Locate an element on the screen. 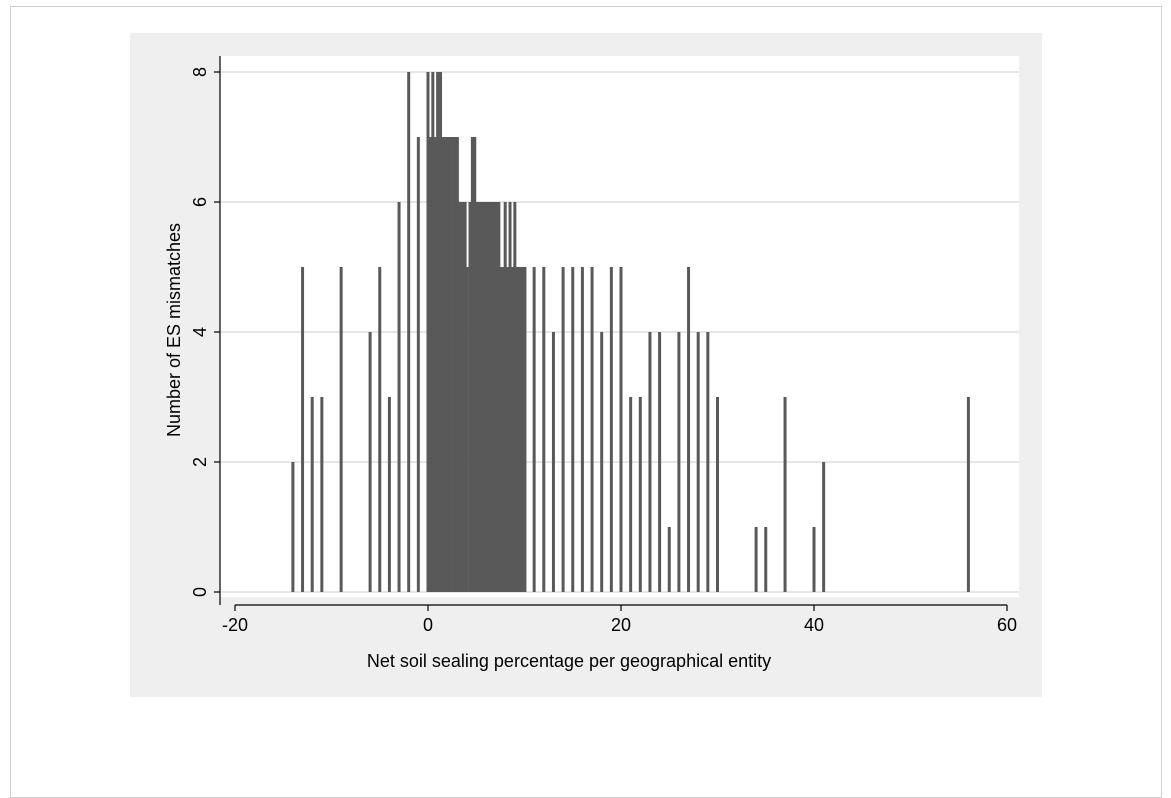 The image size is (1171, 798). y-axis-title: Number of ES mismatches is located at coordinates (174, 330).